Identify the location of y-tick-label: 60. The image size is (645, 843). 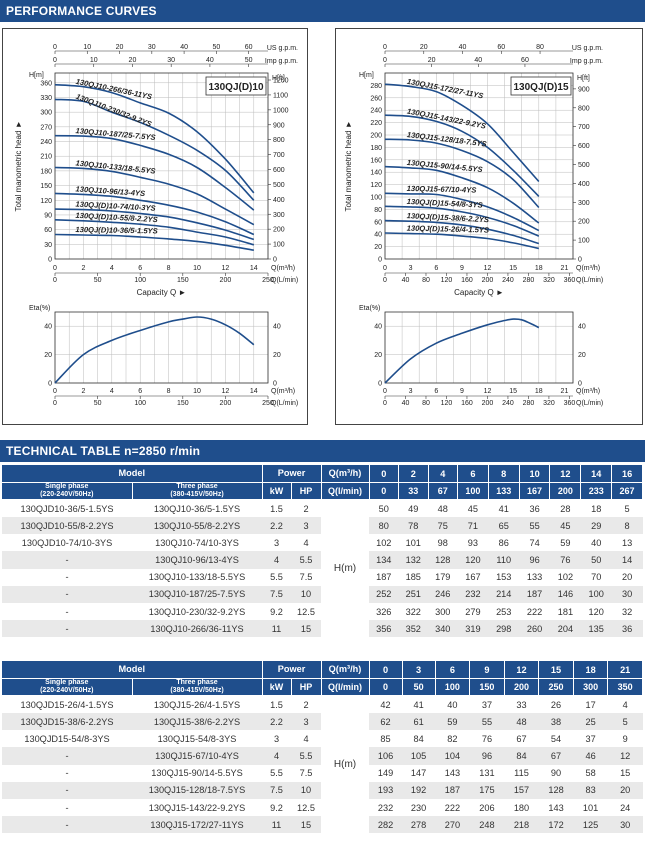
(48, 230).